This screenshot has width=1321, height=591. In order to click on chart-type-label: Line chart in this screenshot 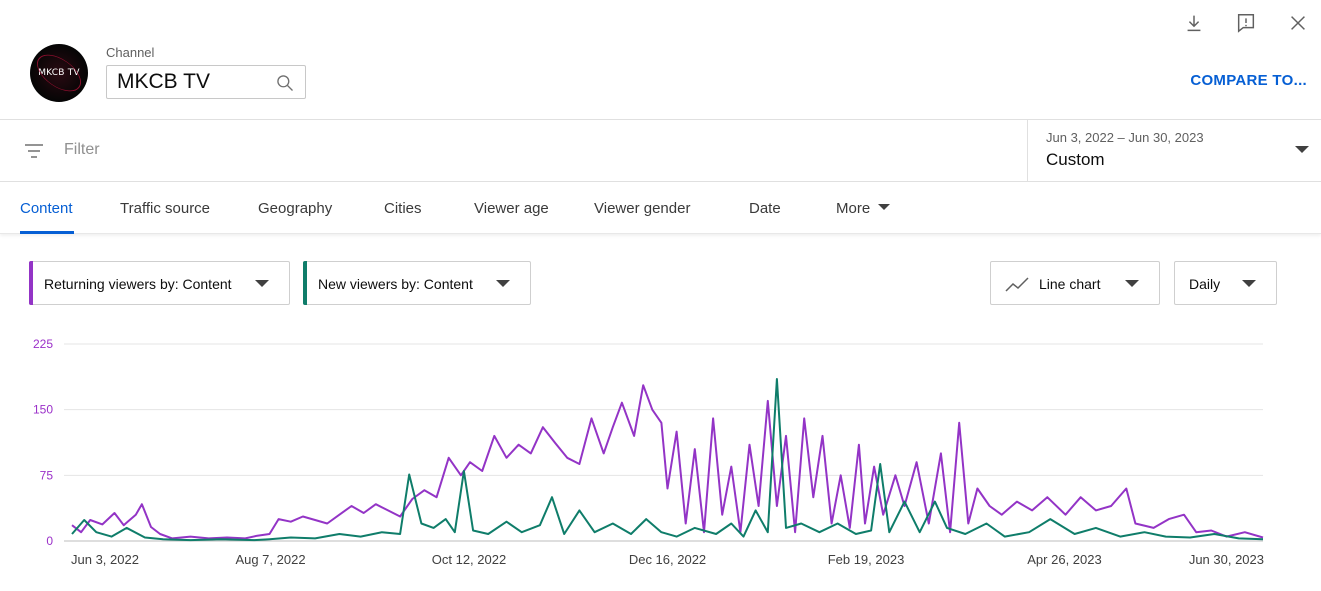, I will do `click(1070, 284)`.